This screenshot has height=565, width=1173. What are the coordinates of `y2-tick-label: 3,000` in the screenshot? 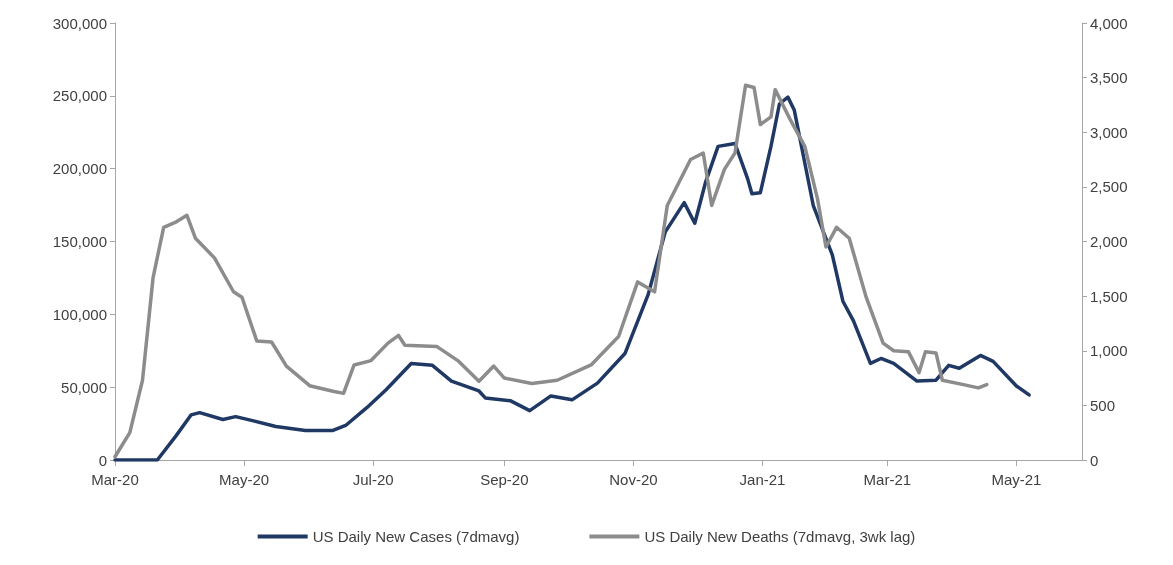 It's located at (1109, 132).